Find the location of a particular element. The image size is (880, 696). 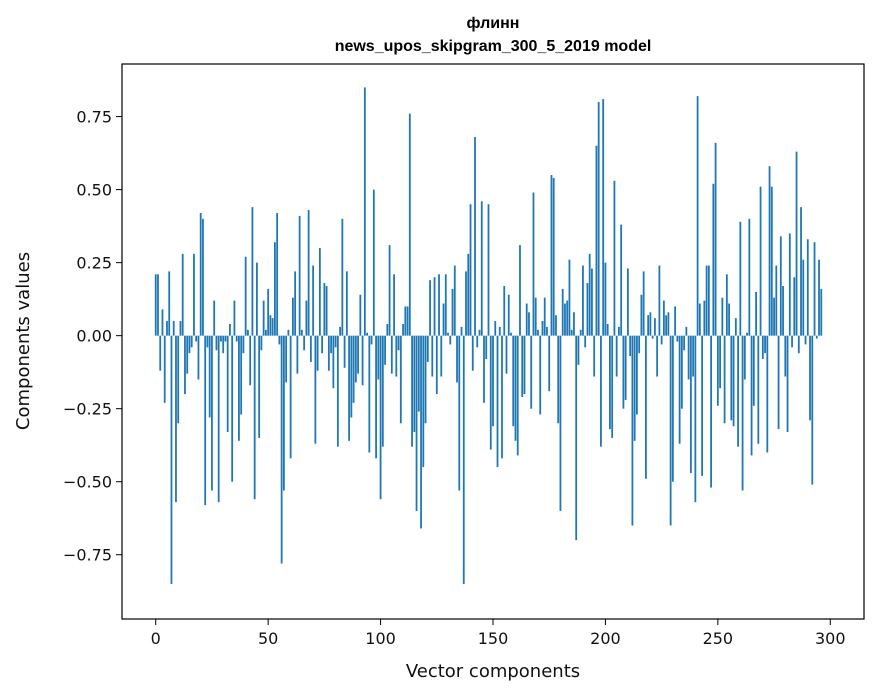

y-axis: −0.75 −0.50 −0.25 0.00 0.25 0.50 0.75 is located at coordinates (92, 336).